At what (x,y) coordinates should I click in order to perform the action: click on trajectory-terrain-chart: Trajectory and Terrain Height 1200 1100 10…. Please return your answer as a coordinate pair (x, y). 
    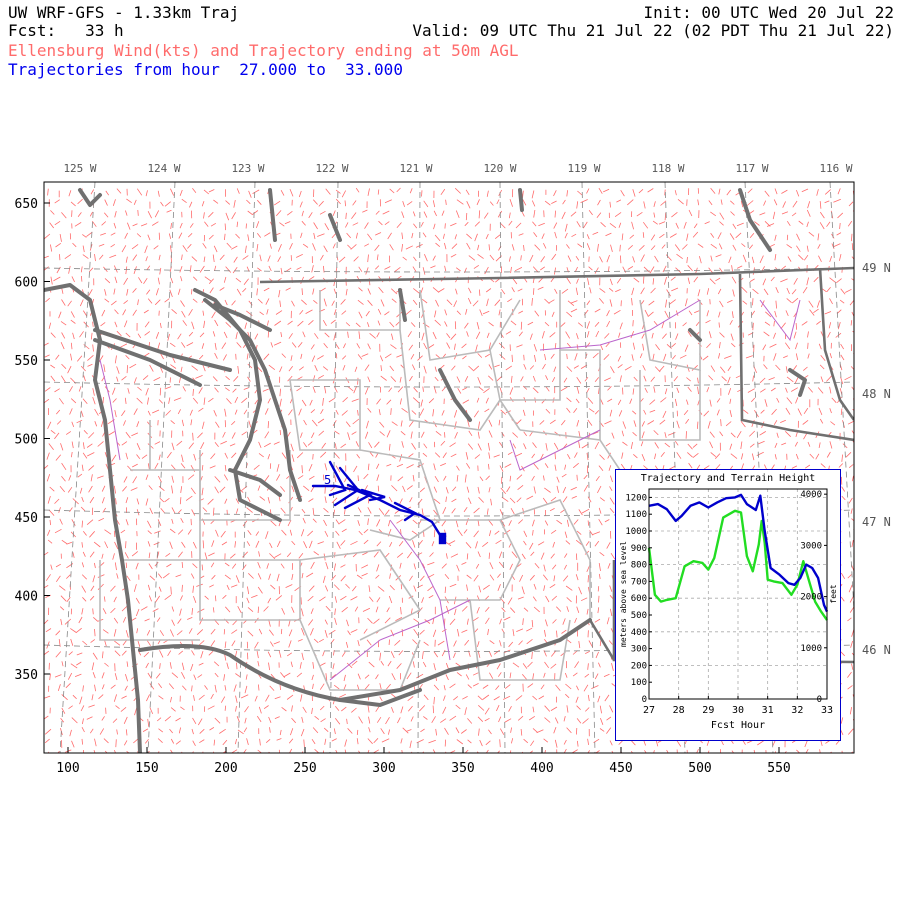
    Looking at the image, I should click on (728, 605).